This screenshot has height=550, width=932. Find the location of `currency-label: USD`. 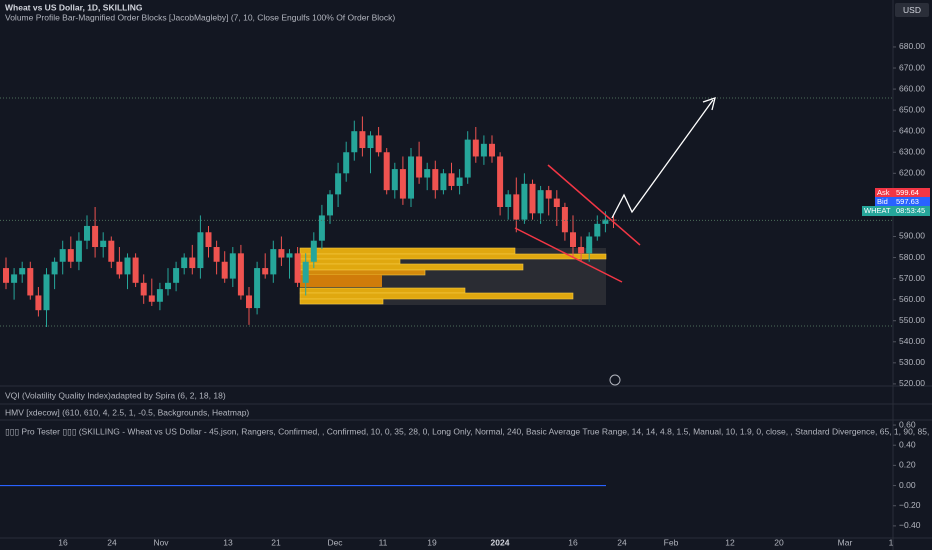

currency-label: USD is located at coordinates (912, 10).